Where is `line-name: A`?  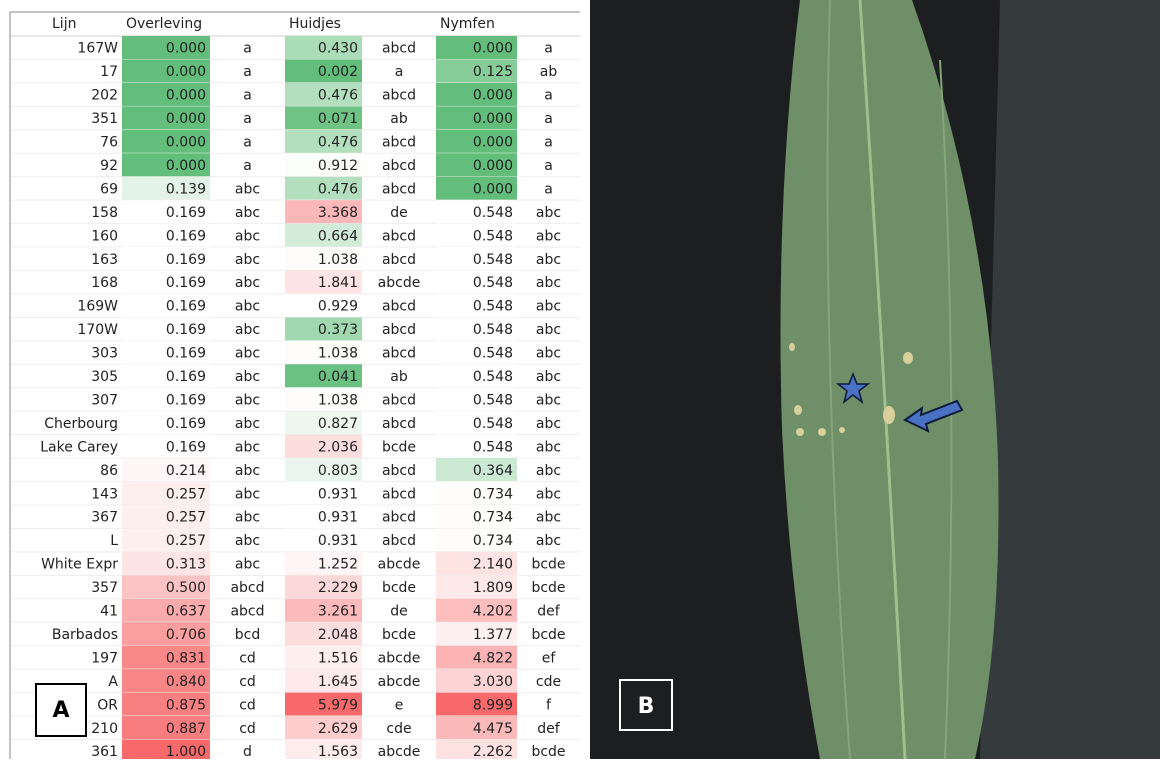 line-name: A is located at coordinates (113, 682).